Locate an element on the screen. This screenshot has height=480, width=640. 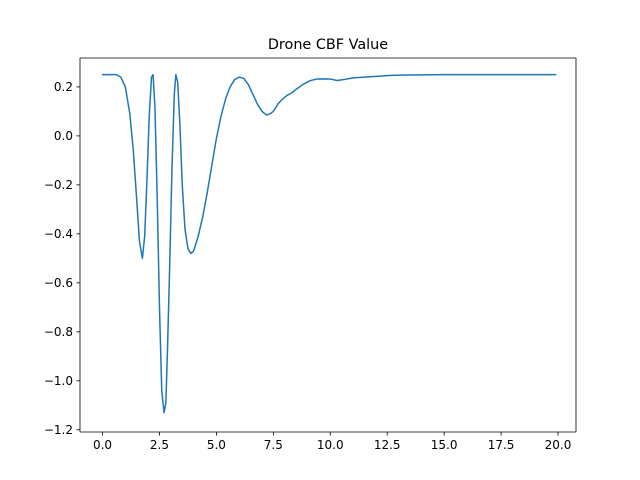
x-tick-label: 17.5 is located at coordinates (501, 445).